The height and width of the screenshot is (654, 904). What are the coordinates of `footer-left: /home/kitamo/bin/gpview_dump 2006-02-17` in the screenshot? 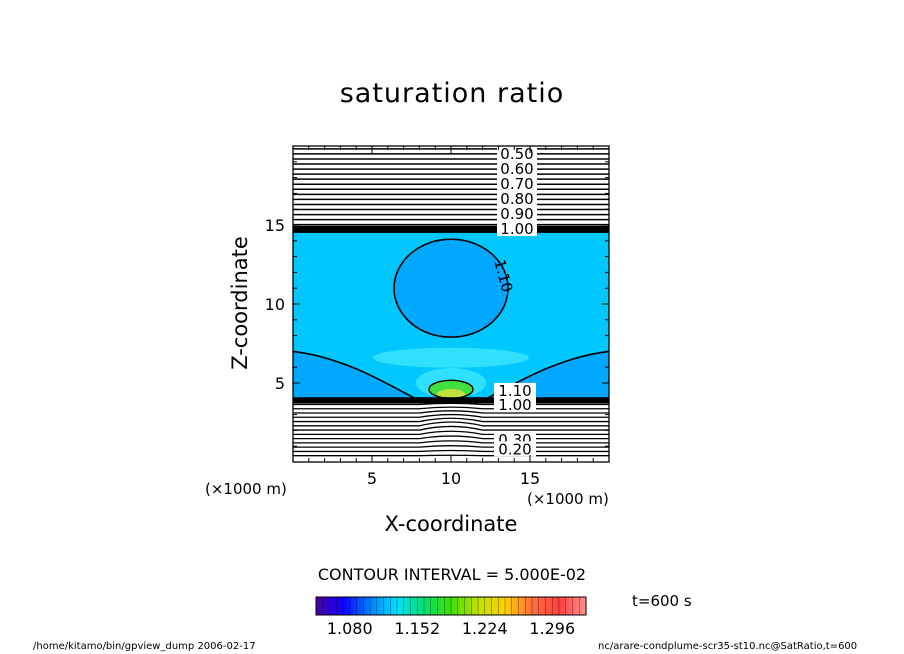 It's located at (144, 646).